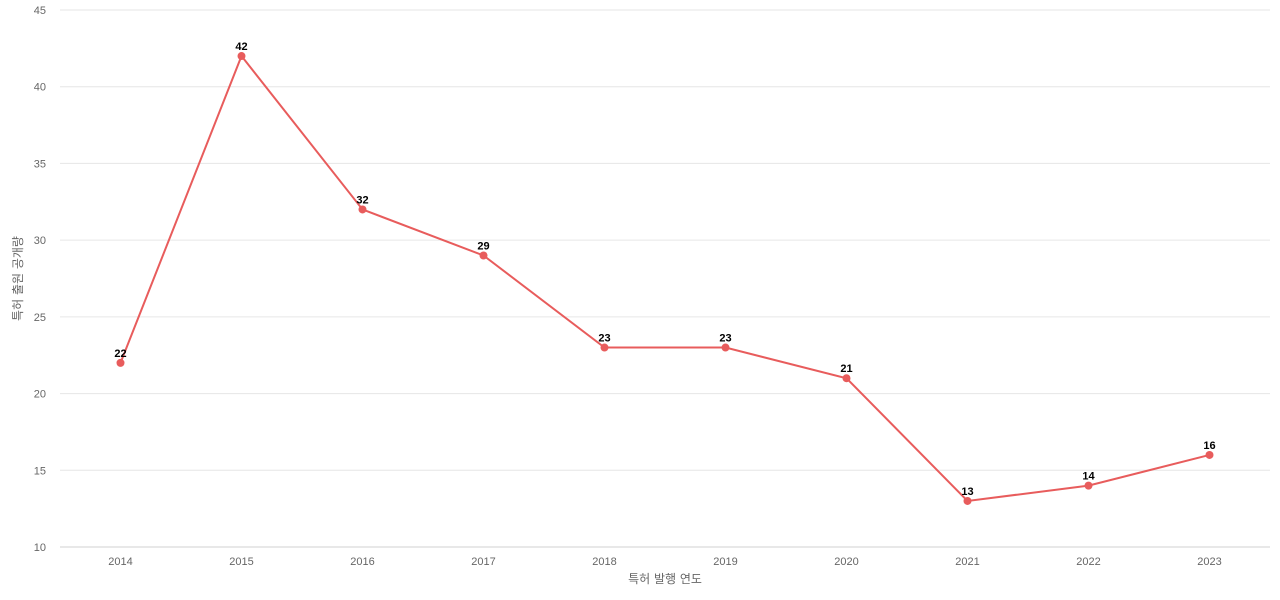 Image resolution: width=1280 pixels, height=600 pixels. What do you see at coordinates (1209, 446) in the screenshot?
I see `data-label: 16` at bounding box center [1209, 446].